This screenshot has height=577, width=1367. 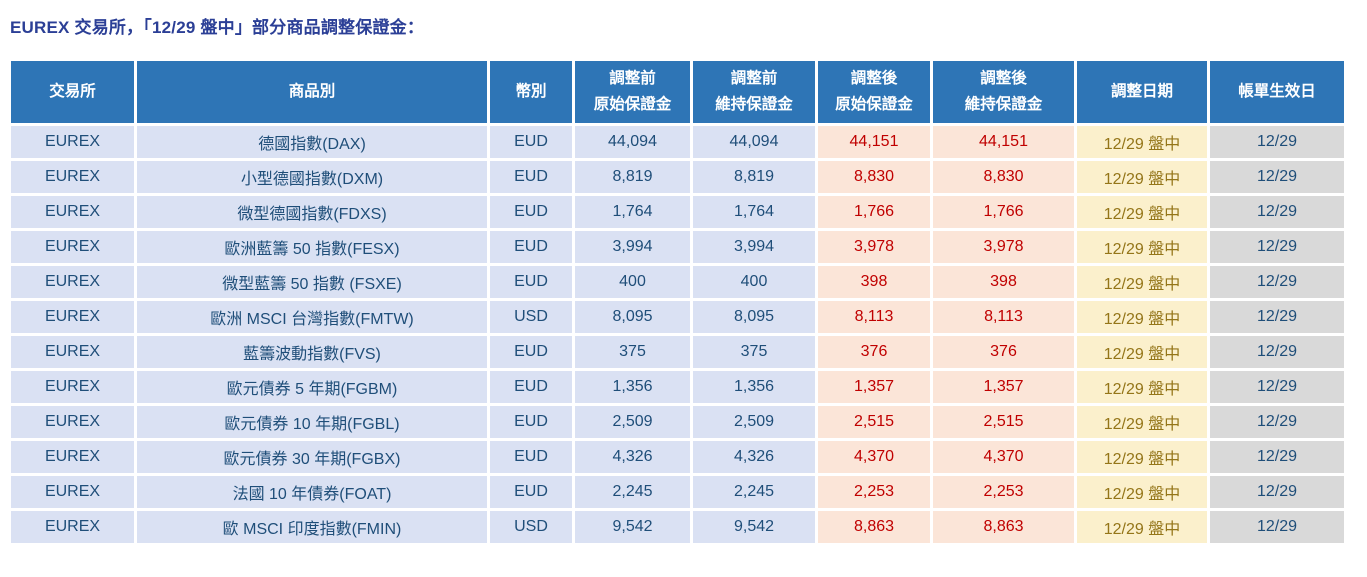 What do you see at coordinates (874, 317) in the screenshot?
I see `cell-post-initial-margin: 8,113` at bounding box center [874, 317].